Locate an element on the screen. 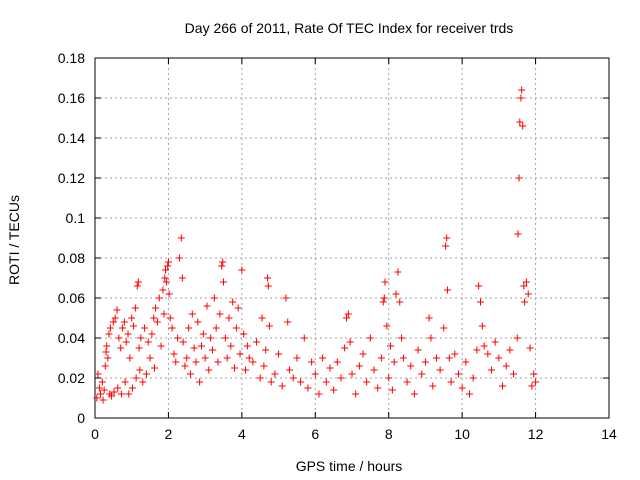 The width and height of the screenshot is (640, 480). y-tick-label: 0.12 is located at coordinates (71, 178).